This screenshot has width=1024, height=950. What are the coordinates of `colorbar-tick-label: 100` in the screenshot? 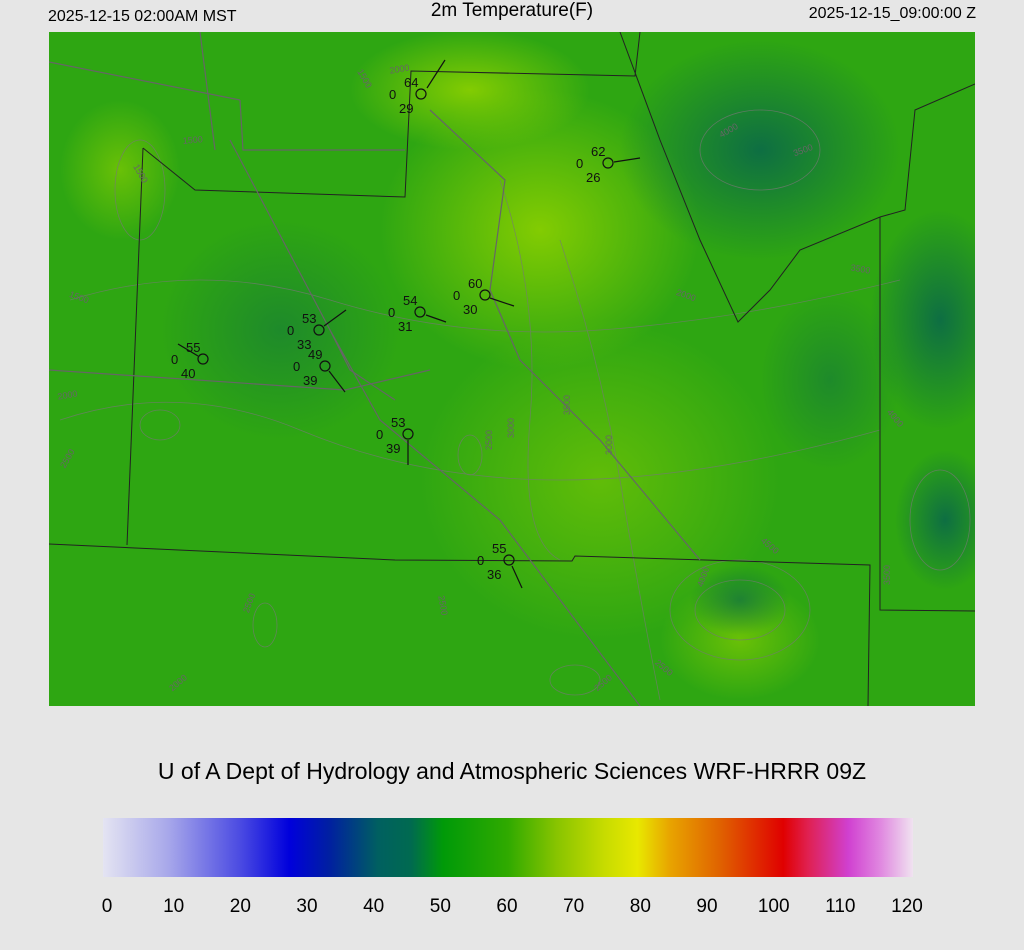 It's located at (774, 906).